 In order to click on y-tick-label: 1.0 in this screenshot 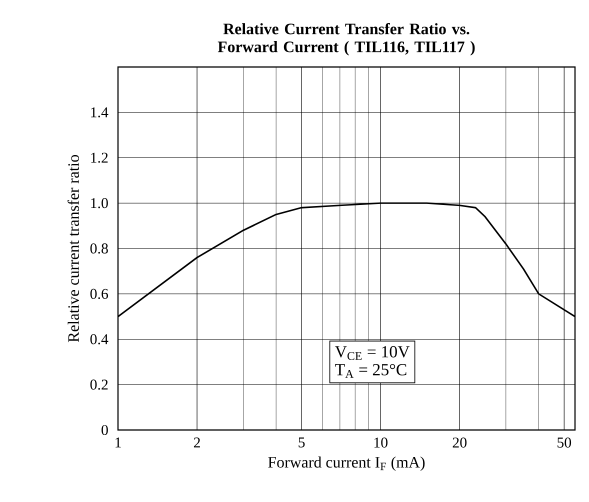, I will do `click(99, 203)`.